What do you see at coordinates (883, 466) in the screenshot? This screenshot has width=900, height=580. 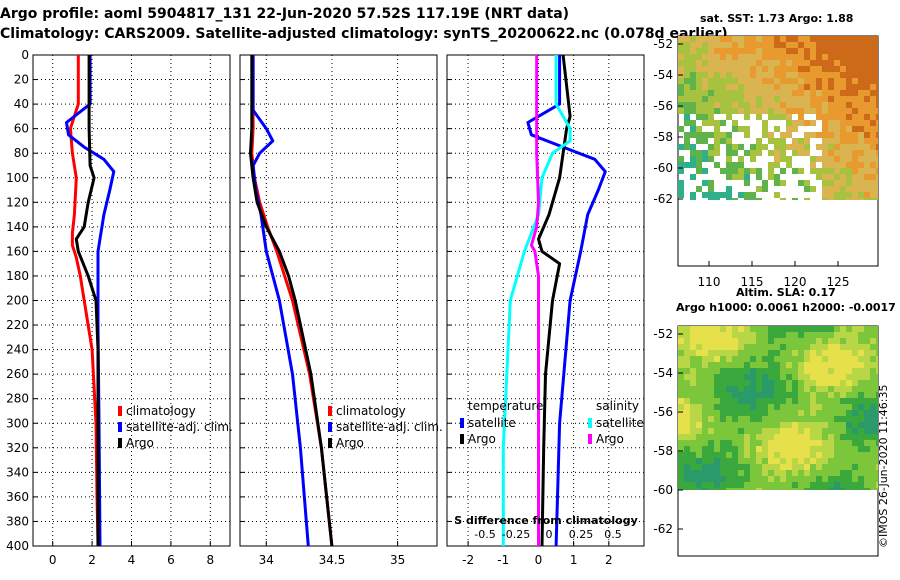 I see `imos-credit: ©IMOS 26-Jun-2020 11:46:35` at bounding box center [883, 466].